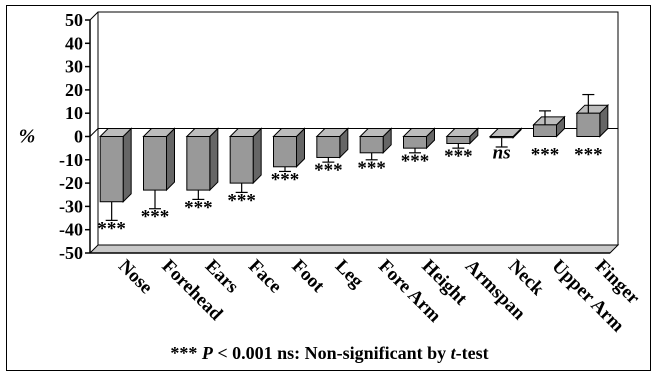  I want to click on footnote-p-text: < 0.001 ns: Non-significant by, so click(332, 353).